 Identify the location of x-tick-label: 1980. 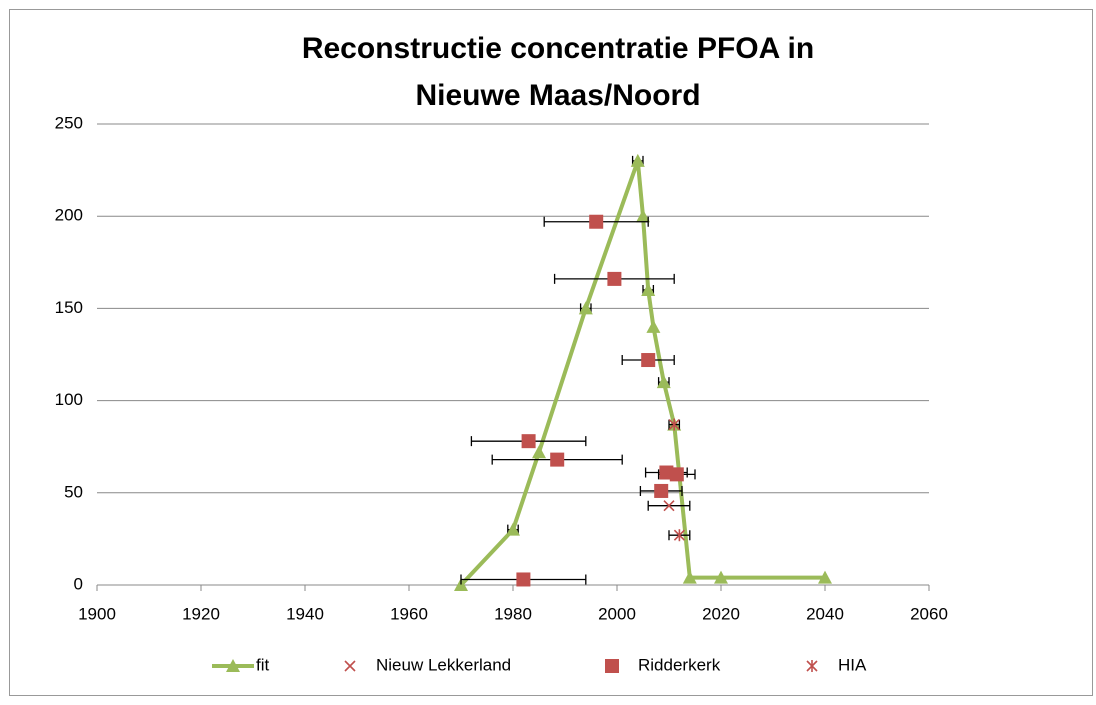
(513, 613).